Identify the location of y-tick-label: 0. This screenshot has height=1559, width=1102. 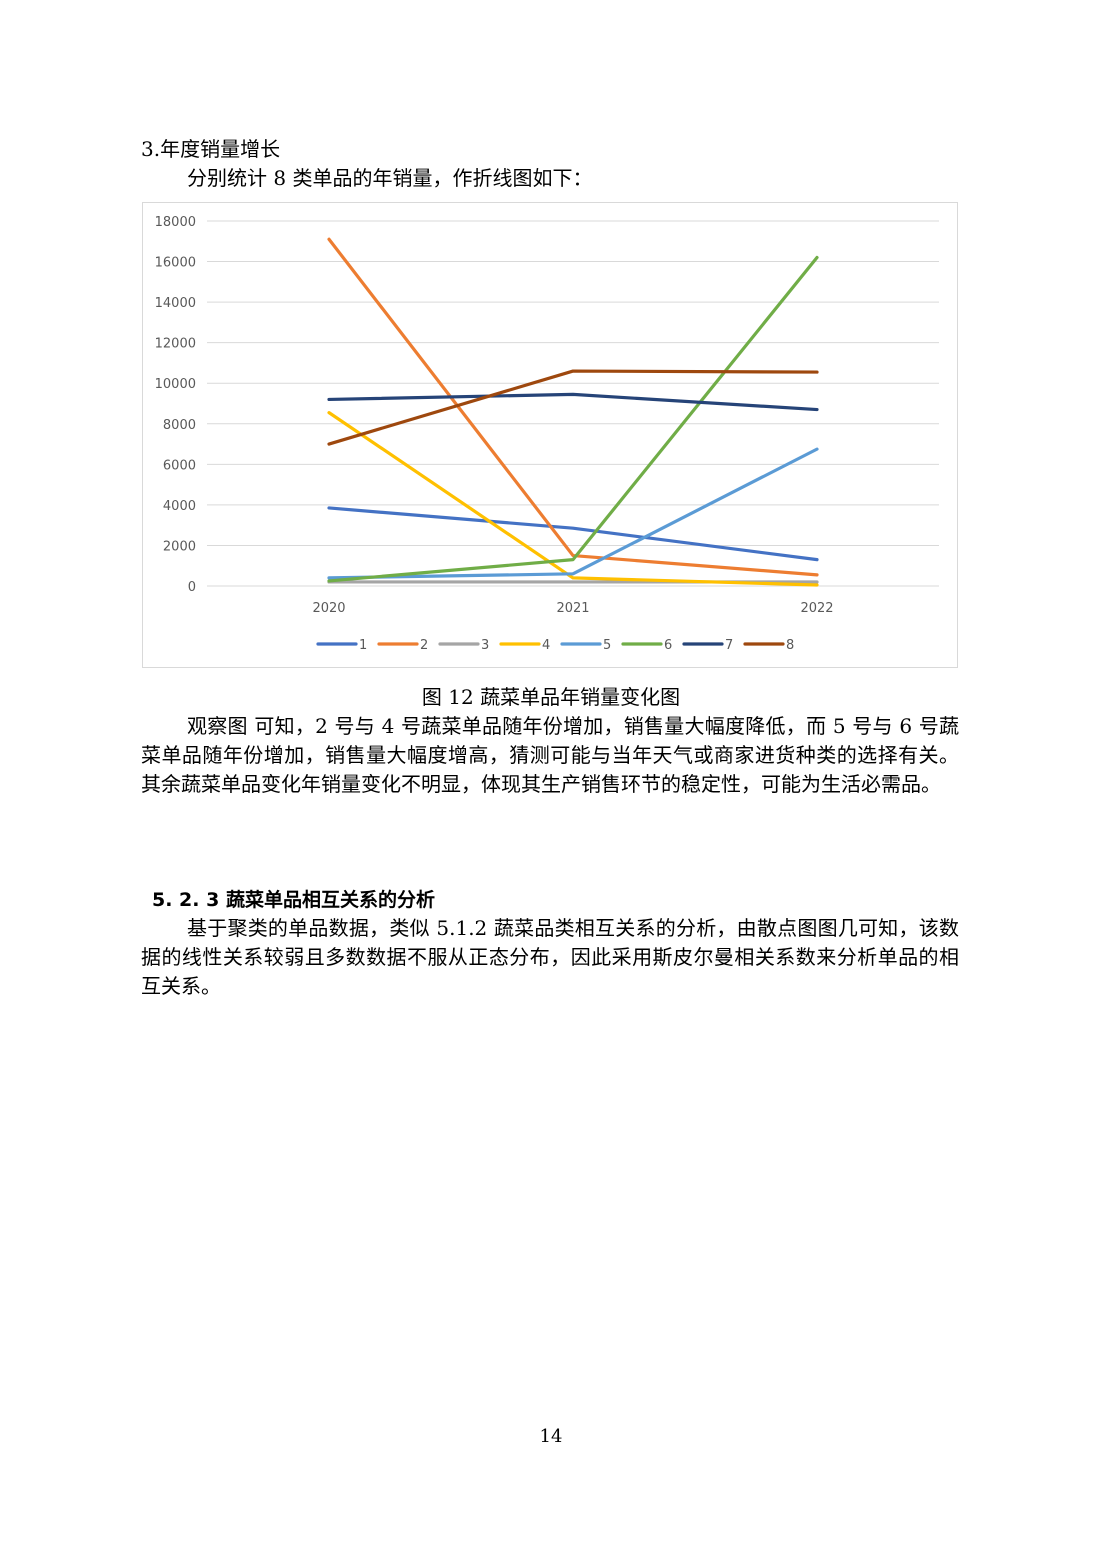
(192, 587).